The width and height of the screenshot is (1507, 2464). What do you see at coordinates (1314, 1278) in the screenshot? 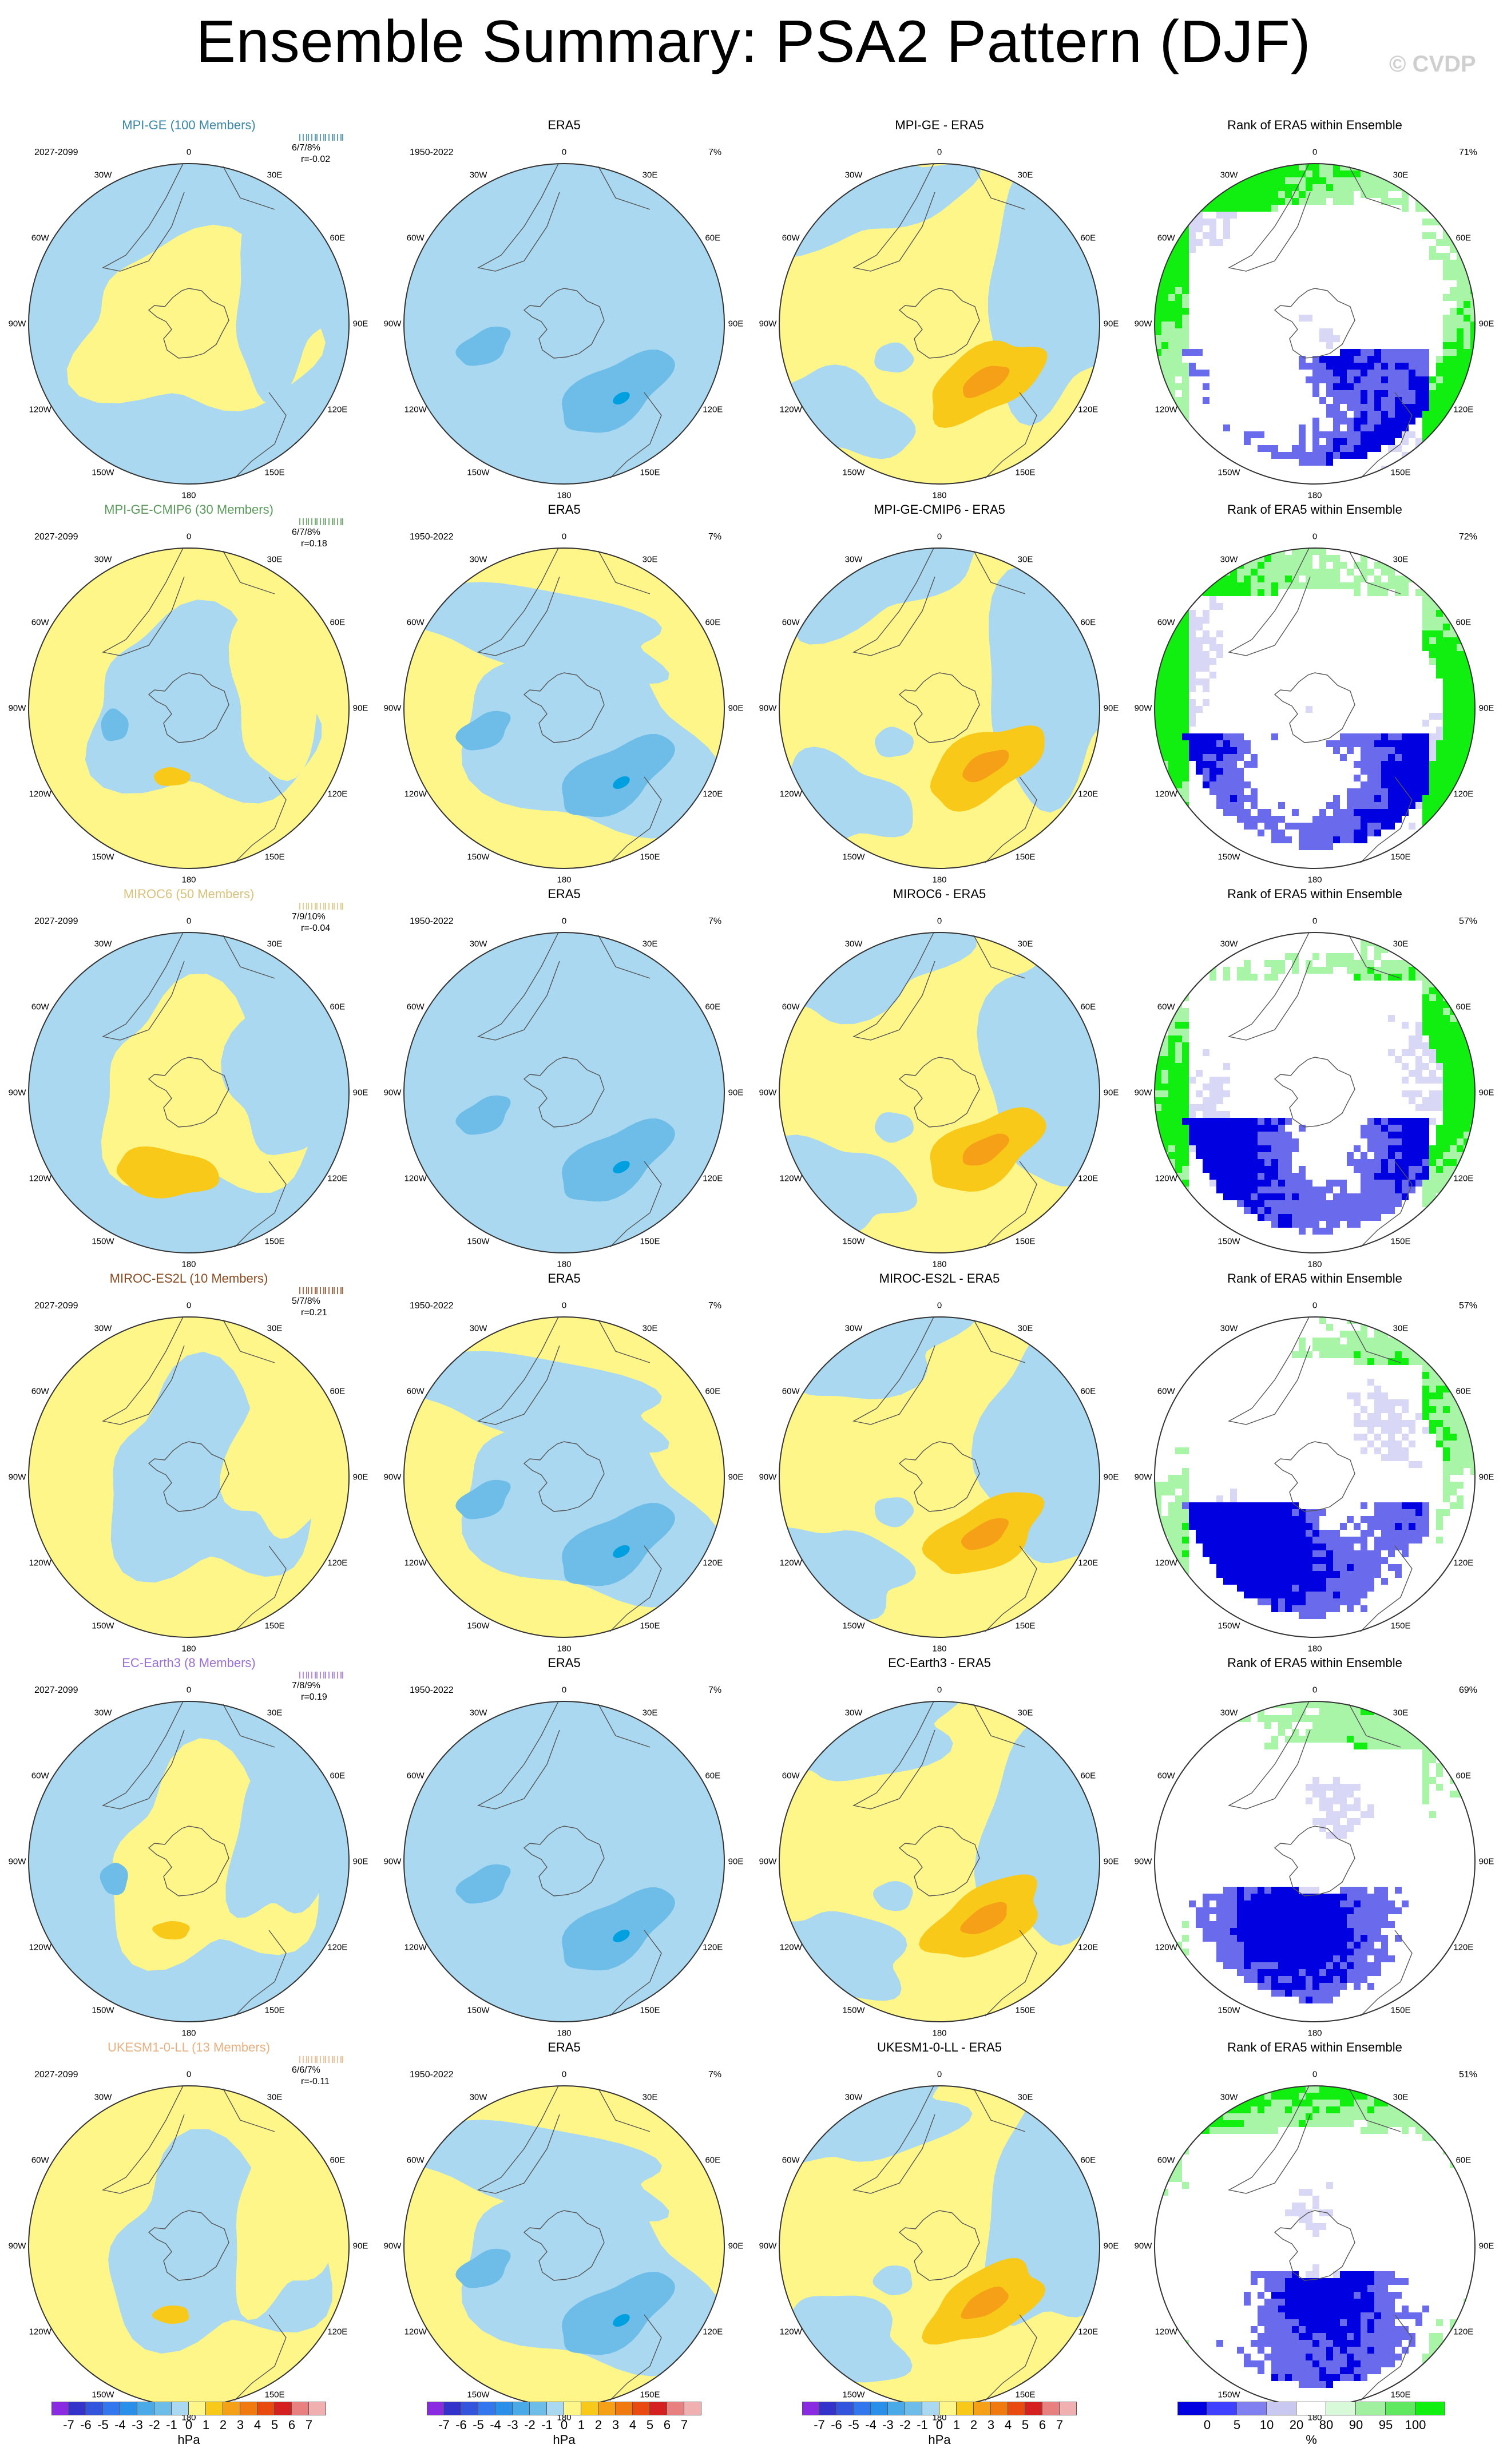
I see `panel-title: Rank of ERA5 within Ensemble` at bounding box center [1314, 1278].